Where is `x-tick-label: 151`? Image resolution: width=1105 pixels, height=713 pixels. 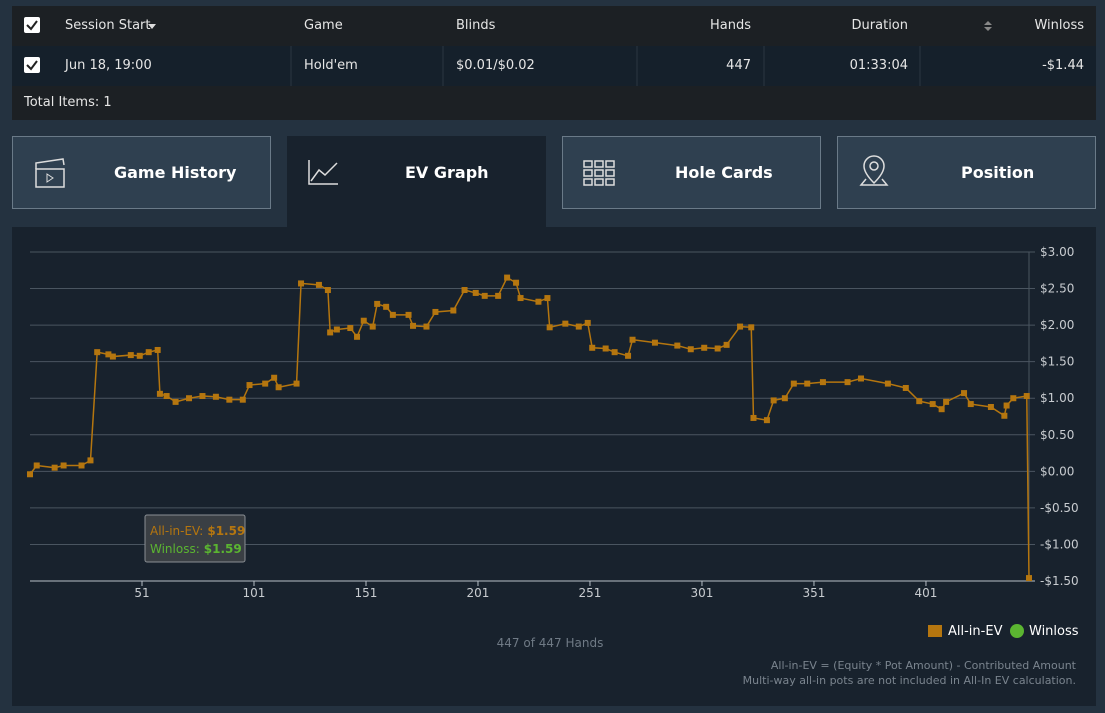
x-tick-label: 151 is located at coordinates (366, 593).